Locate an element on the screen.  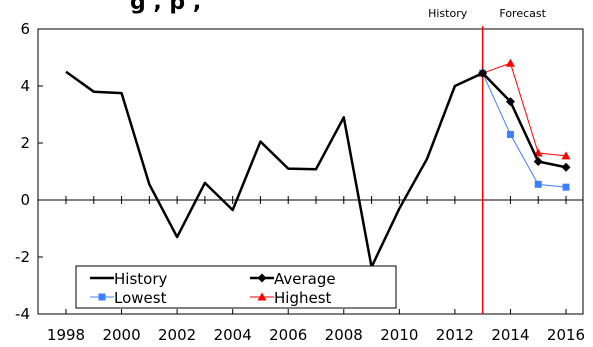
legend: History Average Lowest Highest is located at coordinates (236, 287).